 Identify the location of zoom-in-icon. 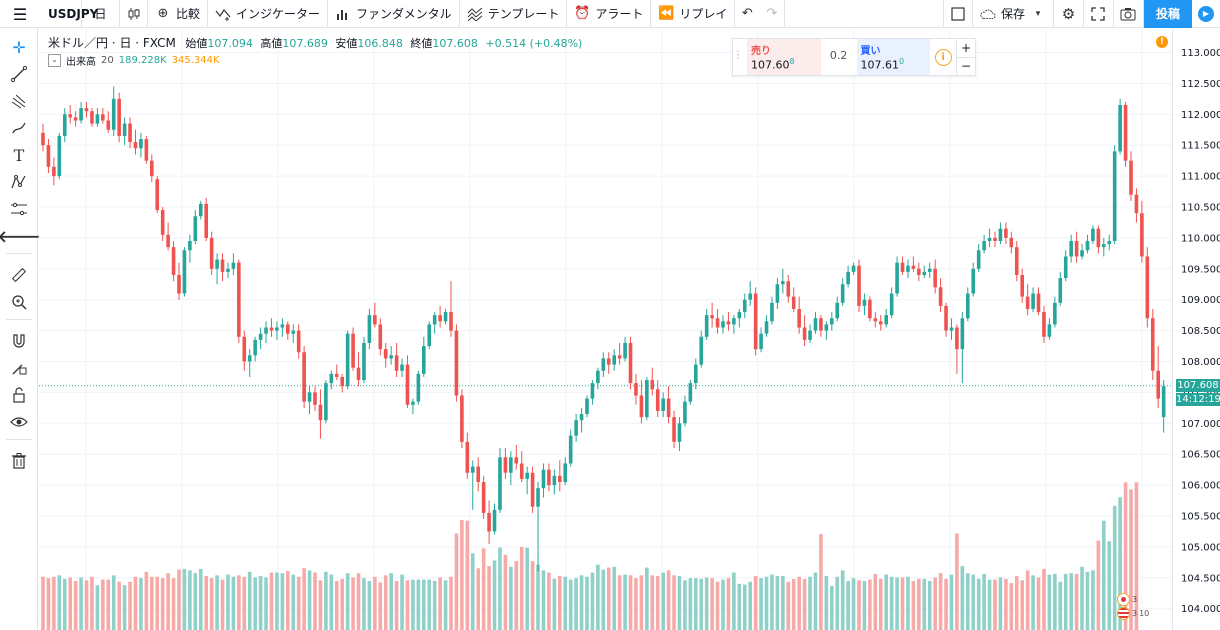
(19, 302).